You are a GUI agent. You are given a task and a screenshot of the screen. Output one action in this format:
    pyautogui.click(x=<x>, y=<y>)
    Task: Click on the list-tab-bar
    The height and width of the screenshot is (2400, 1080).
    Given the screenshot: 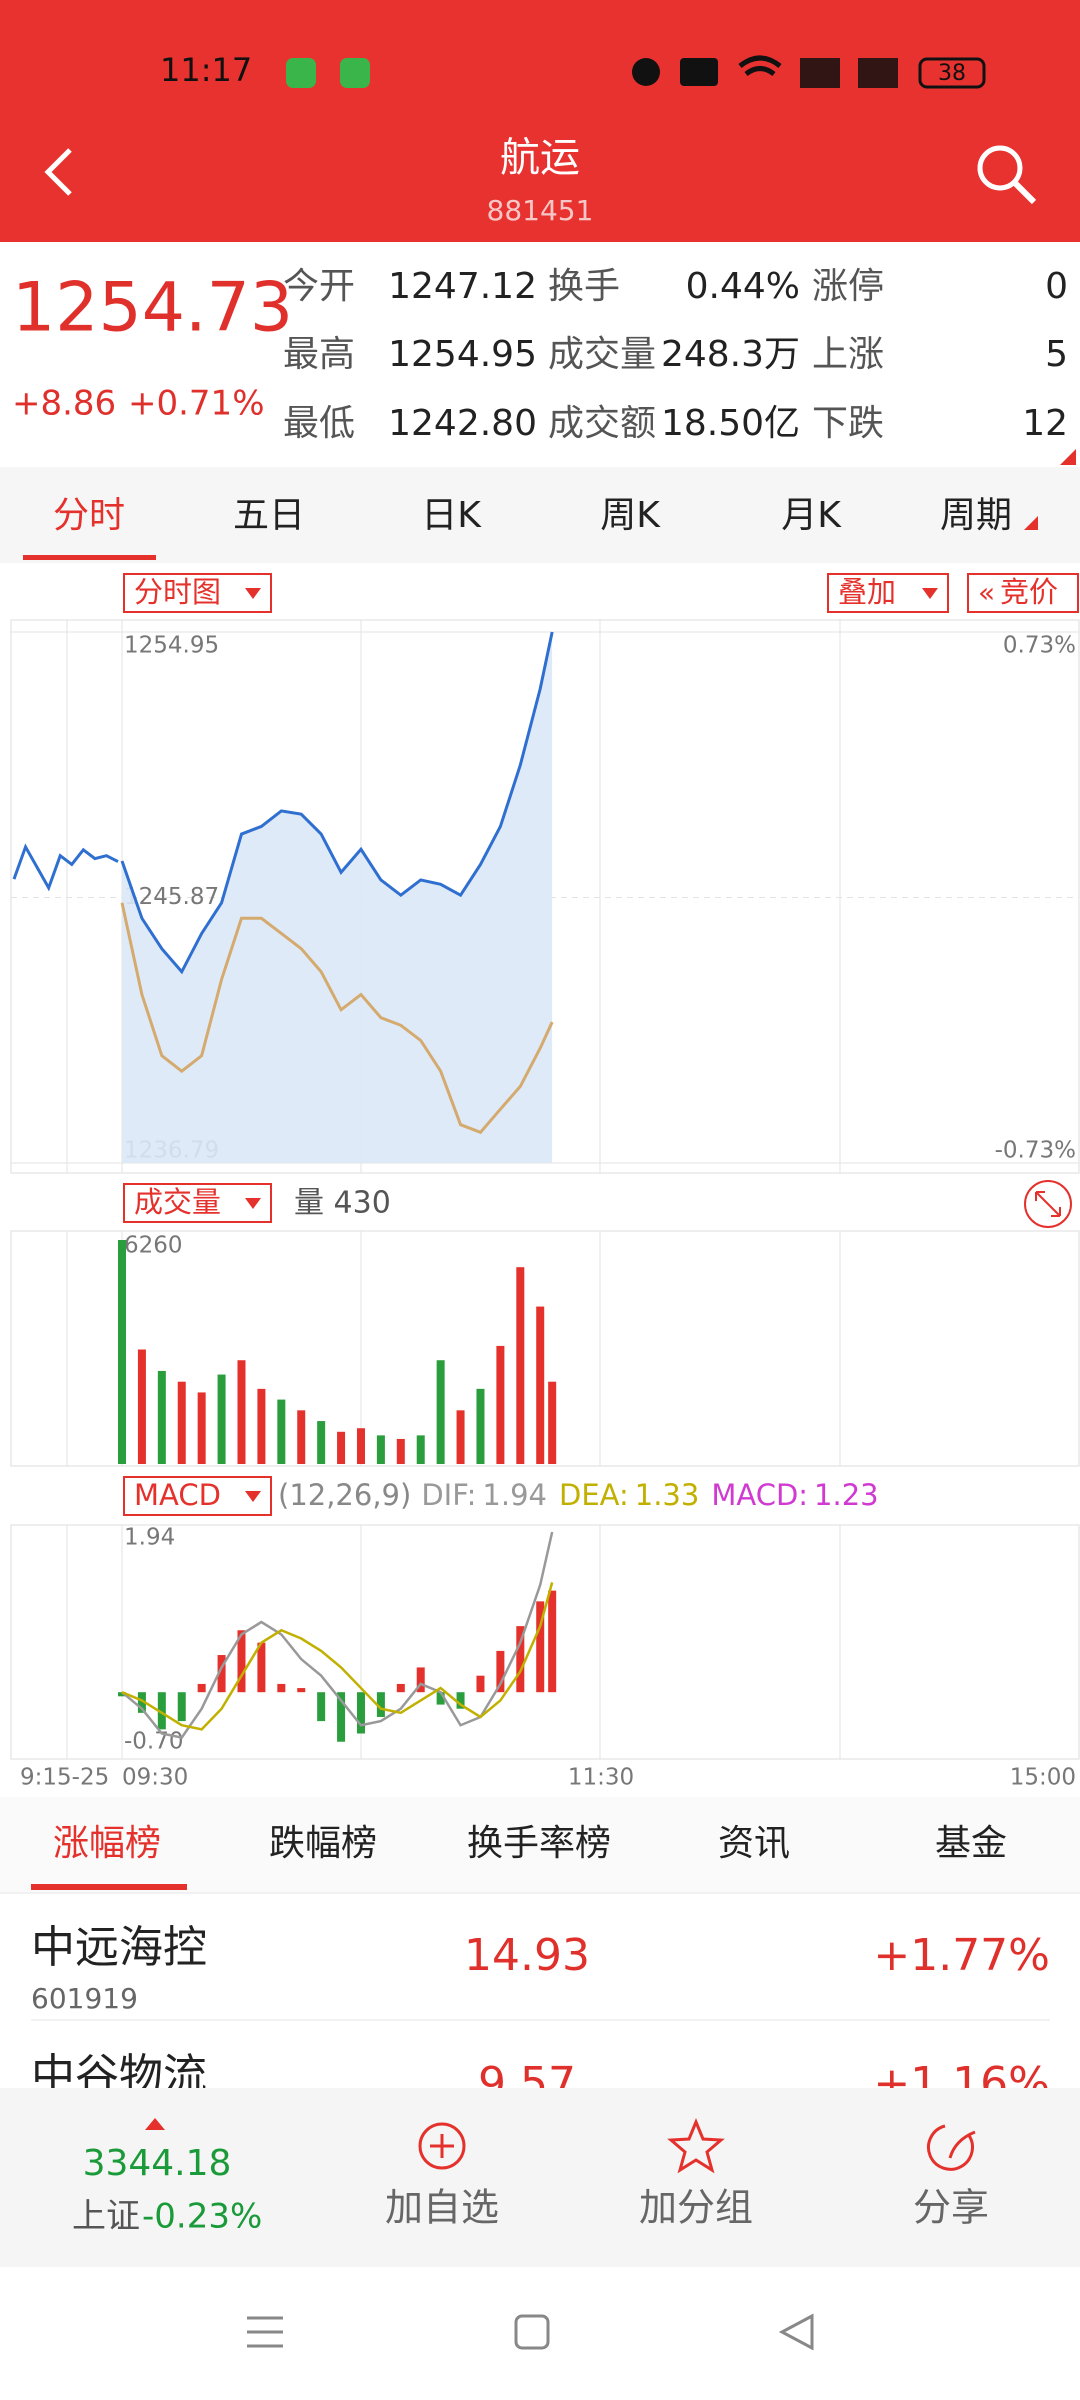 What is the action you would take?
    pyautogui.click(x=540, y=1845)
    